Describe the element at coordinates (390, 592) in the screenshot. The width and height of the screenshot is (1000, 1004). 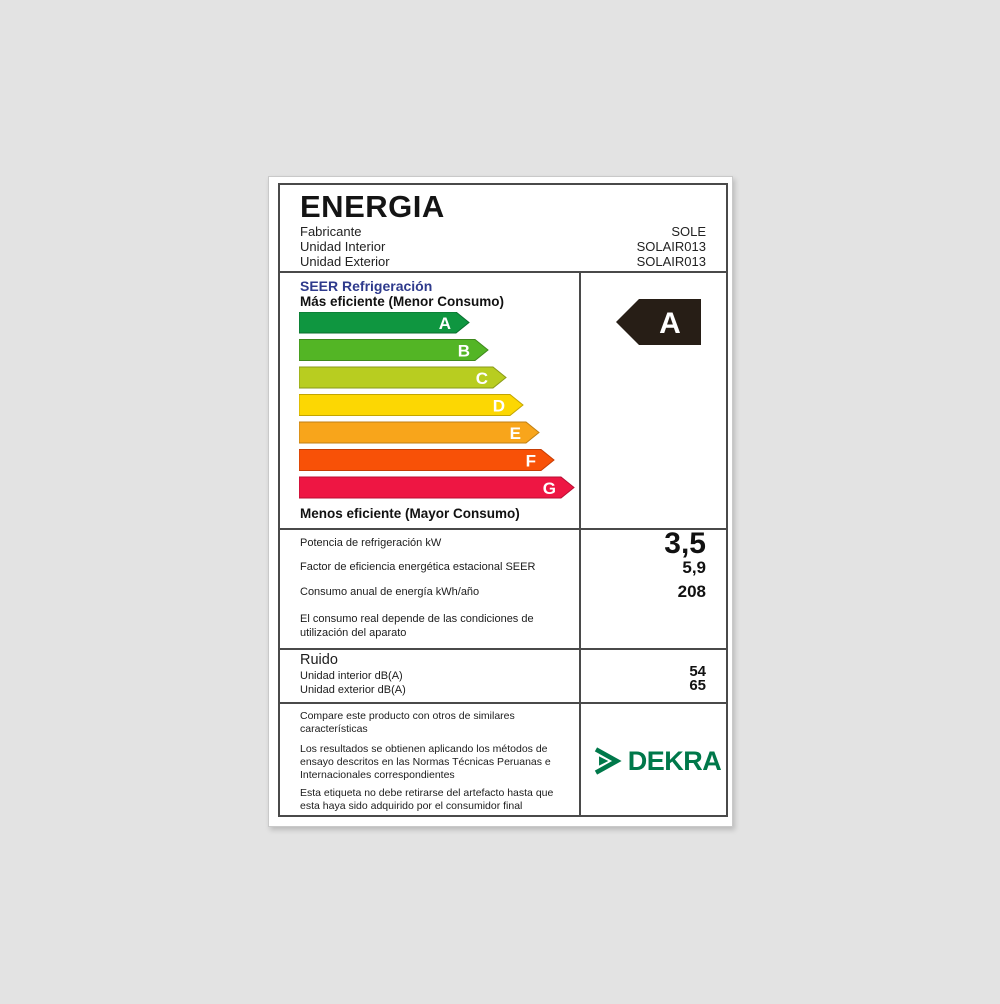
I see `consumo-anual-label: Consumo anual de energía kWh/año` at that location.